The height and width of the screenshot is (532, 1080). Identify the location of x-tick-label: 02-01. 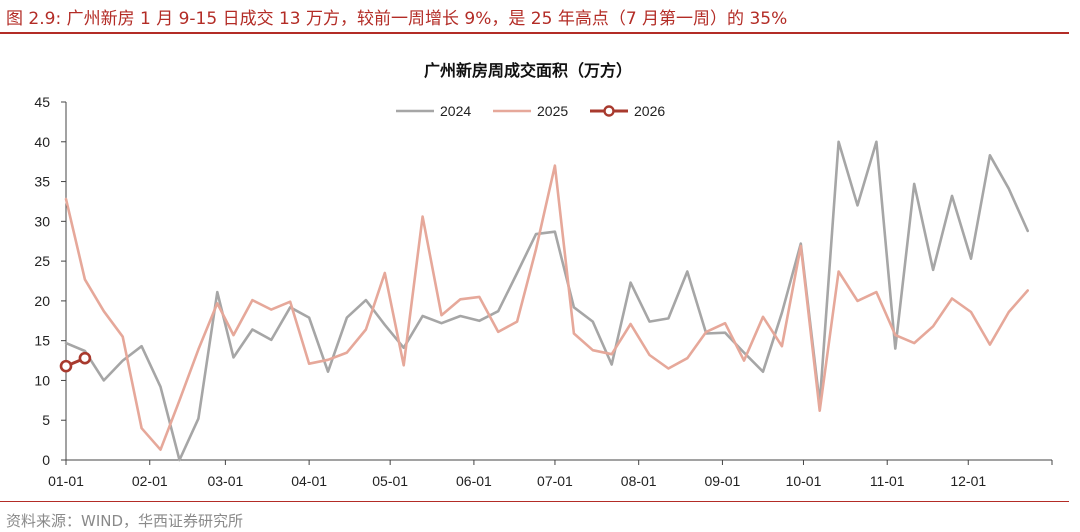
(150, 481).